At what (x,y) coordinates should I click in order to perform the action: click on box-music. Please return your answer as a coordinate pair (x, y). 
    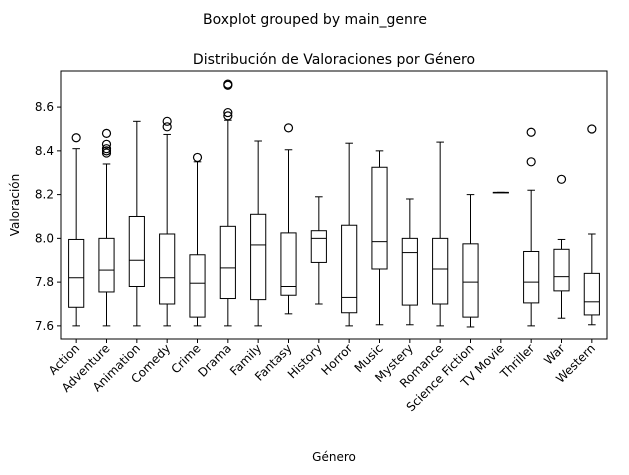
    Looking at the image, I should click on (379, 238).